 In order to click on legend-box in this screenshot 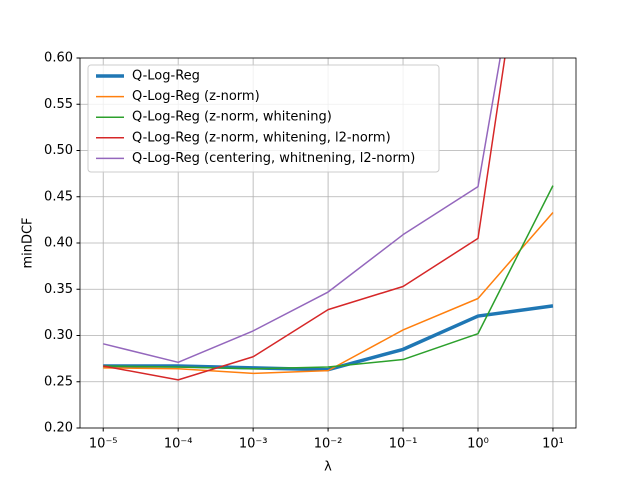, I will do `click(263, 118)`.